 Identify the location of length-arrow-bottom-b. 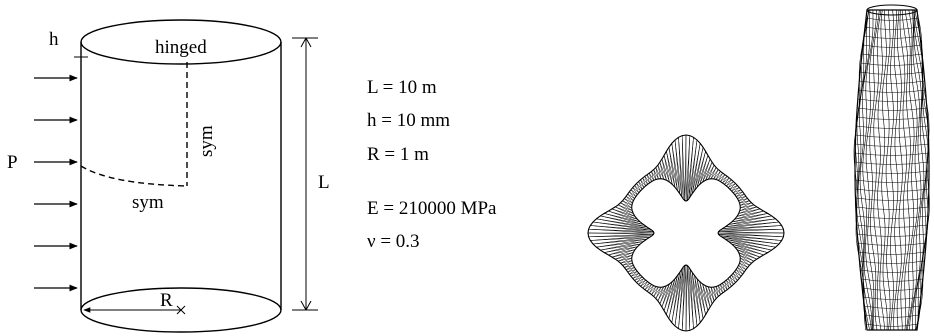
(308, 305).